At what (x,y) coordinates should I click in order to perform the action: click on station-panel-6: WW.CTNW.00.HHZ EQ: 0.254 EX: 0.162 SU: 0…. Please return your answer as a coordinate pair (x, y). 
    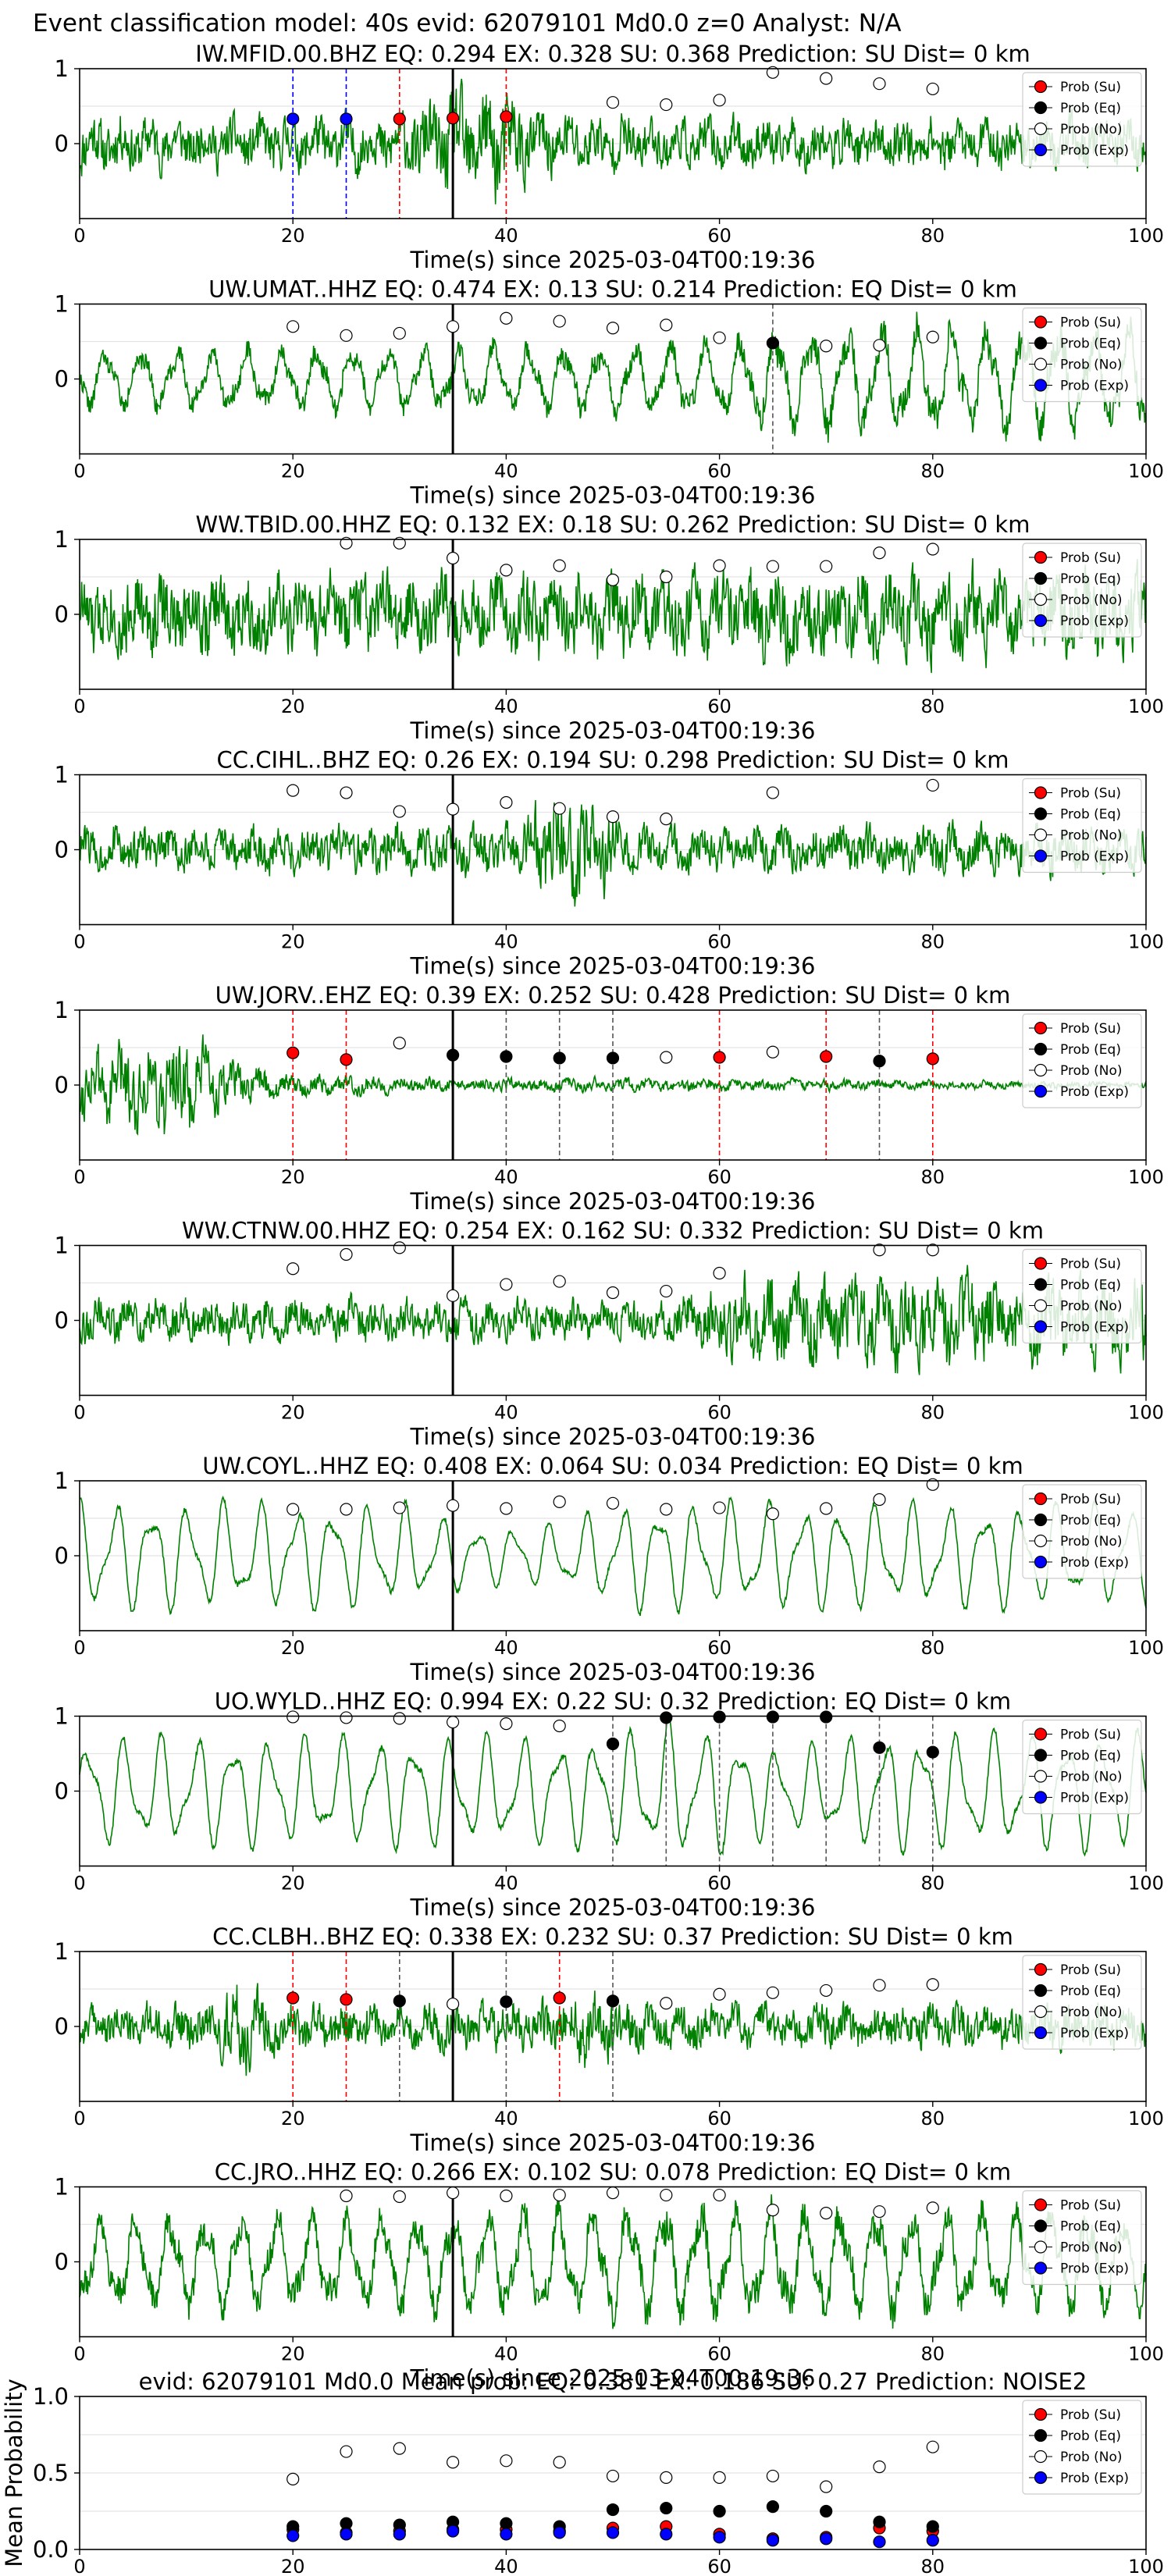
    Looking at the image, I should click on (609, 1334).